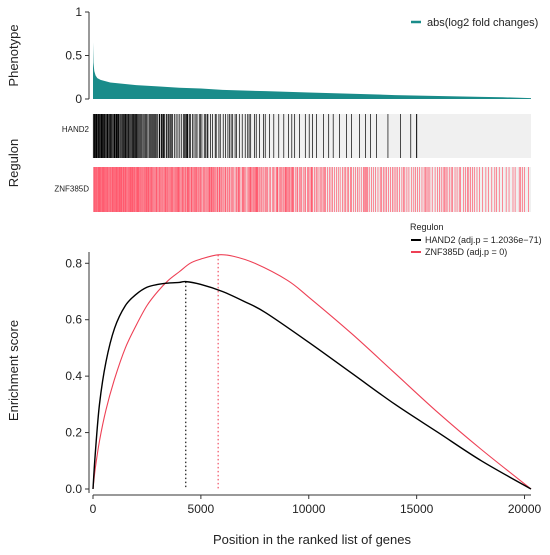 The image size is (550, 555). I want to click on hand2-legend-label: HAND2 (adj.p = 1.2036e−71), so click(483, 240).